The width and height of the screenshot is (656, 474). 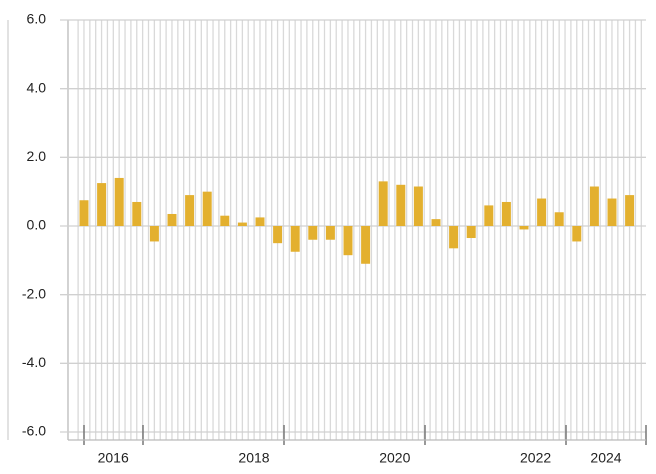 I want to click on x-tick-label: 2020, so click(x=394, y=458).